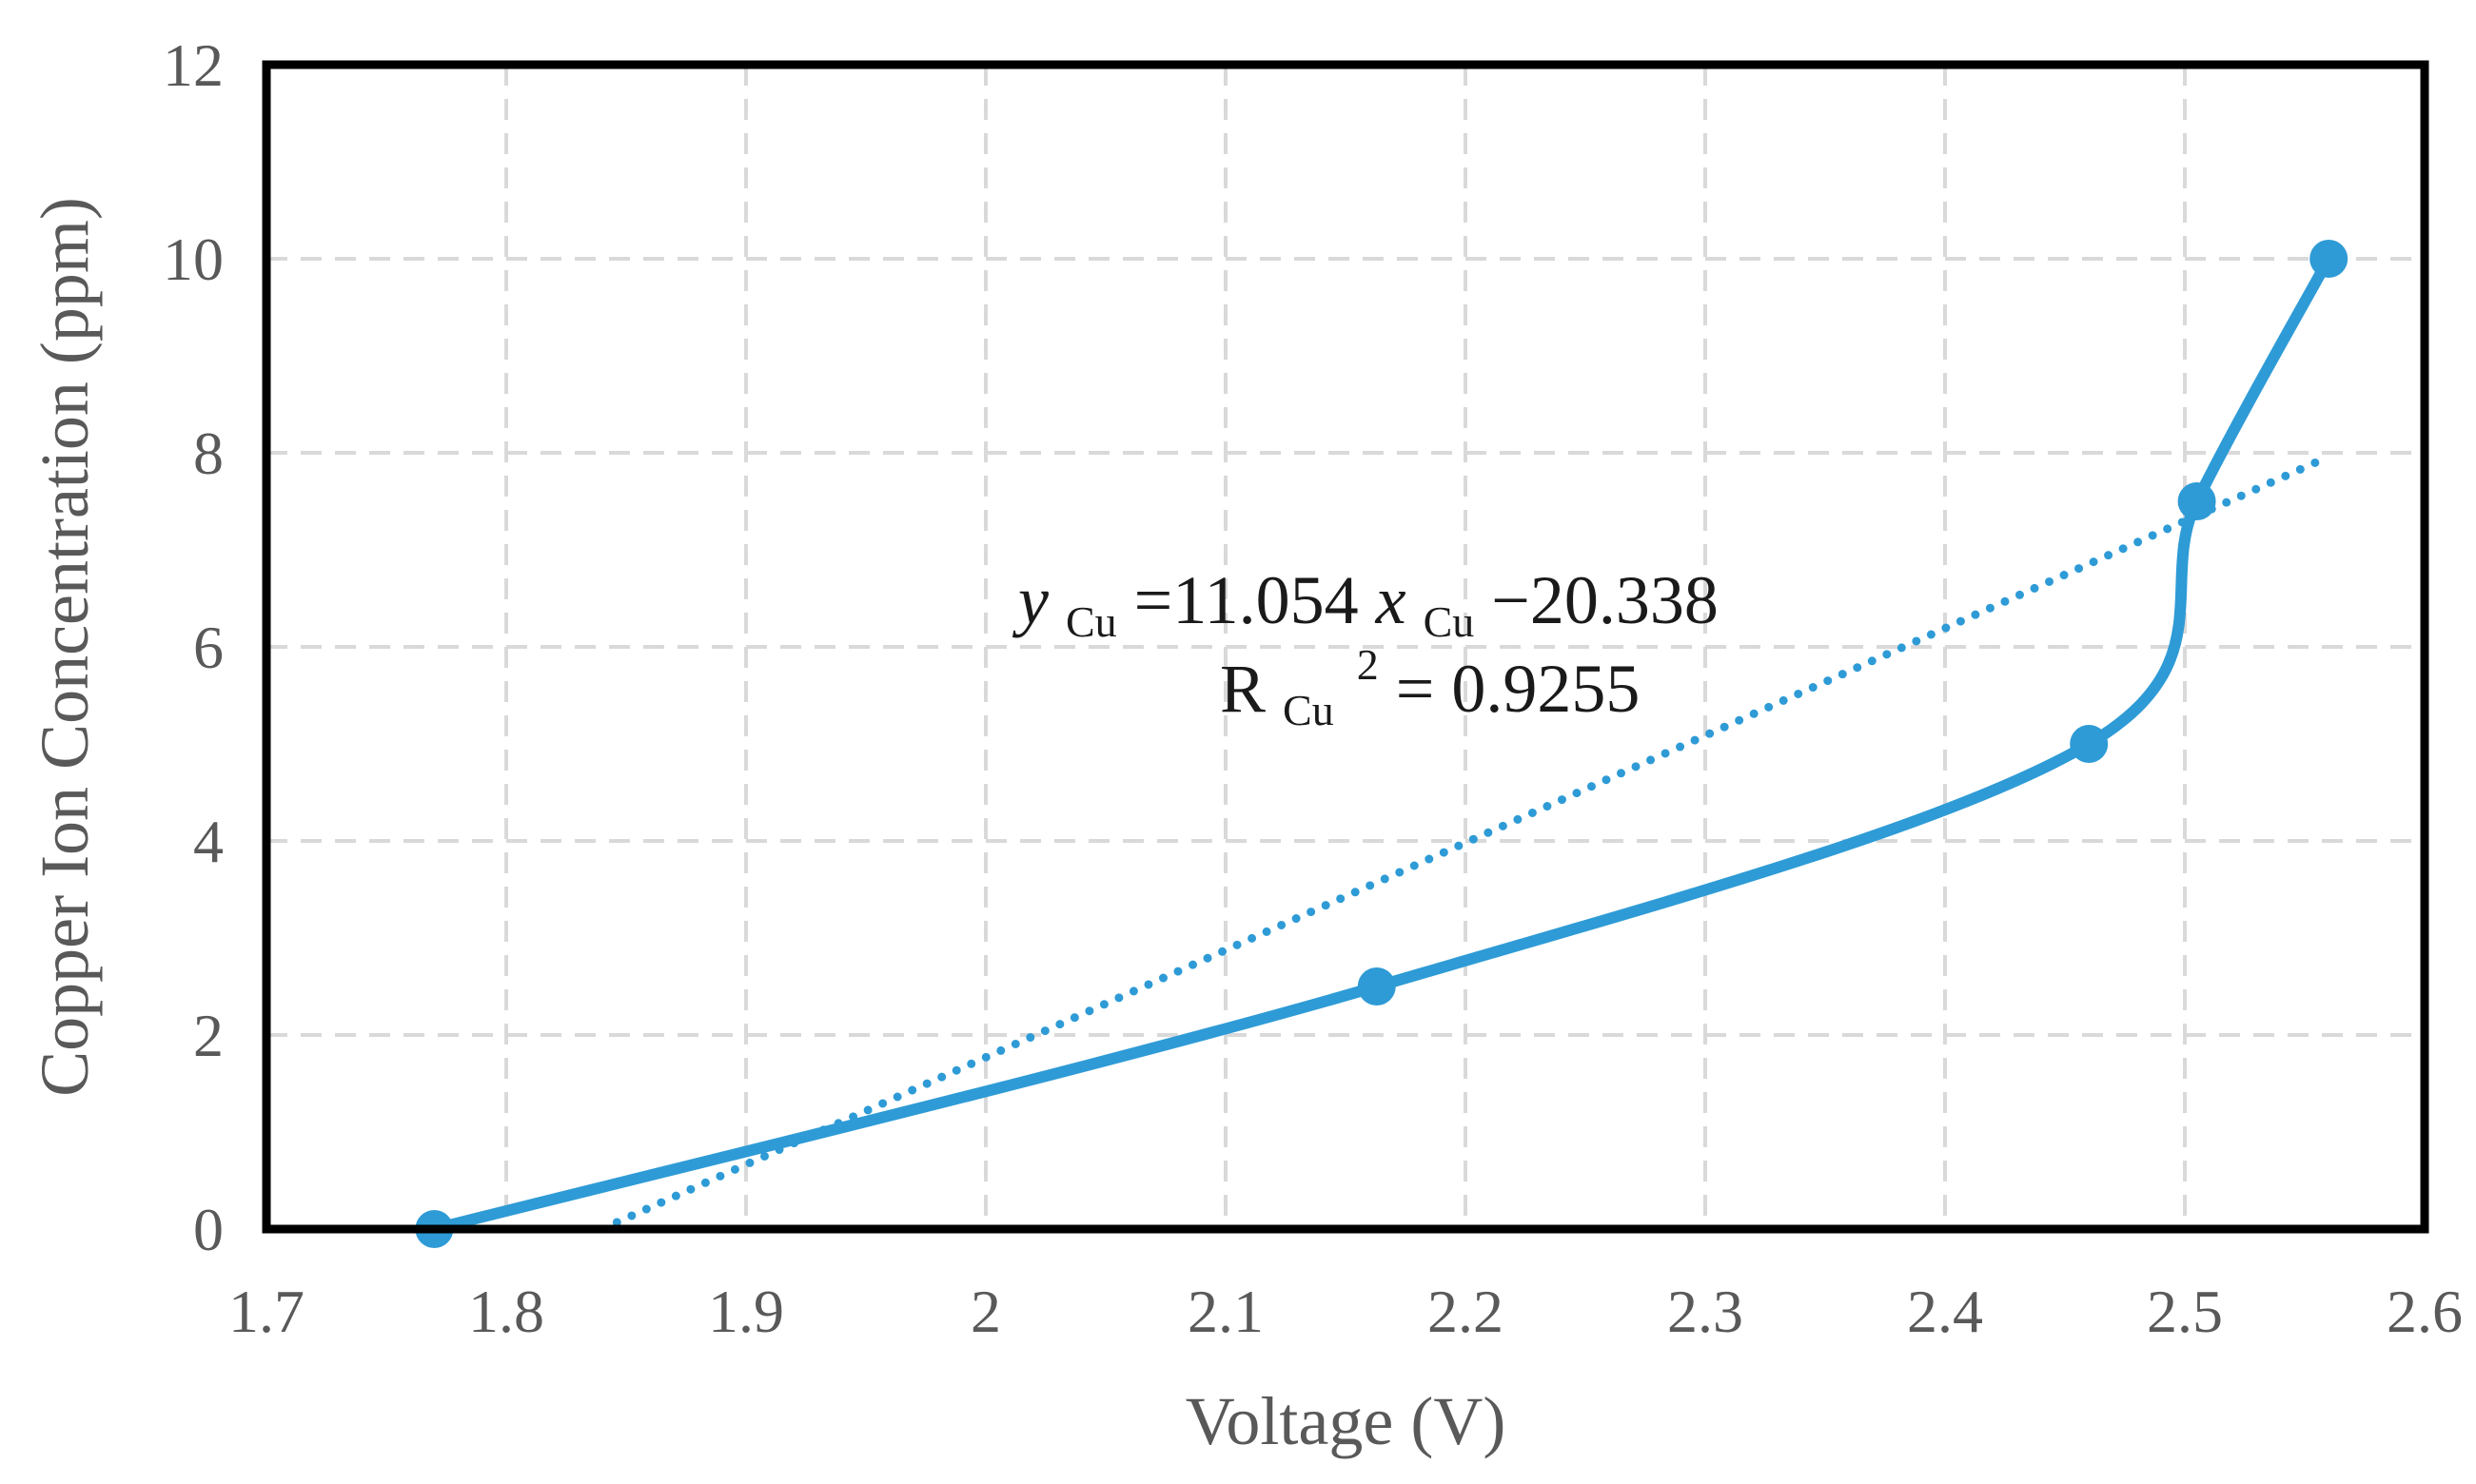 This screenshot has height=1484, width=2476. I want to click on trendline-r-squared: R Cu 2 = 0.9255, so click(1430, 679).